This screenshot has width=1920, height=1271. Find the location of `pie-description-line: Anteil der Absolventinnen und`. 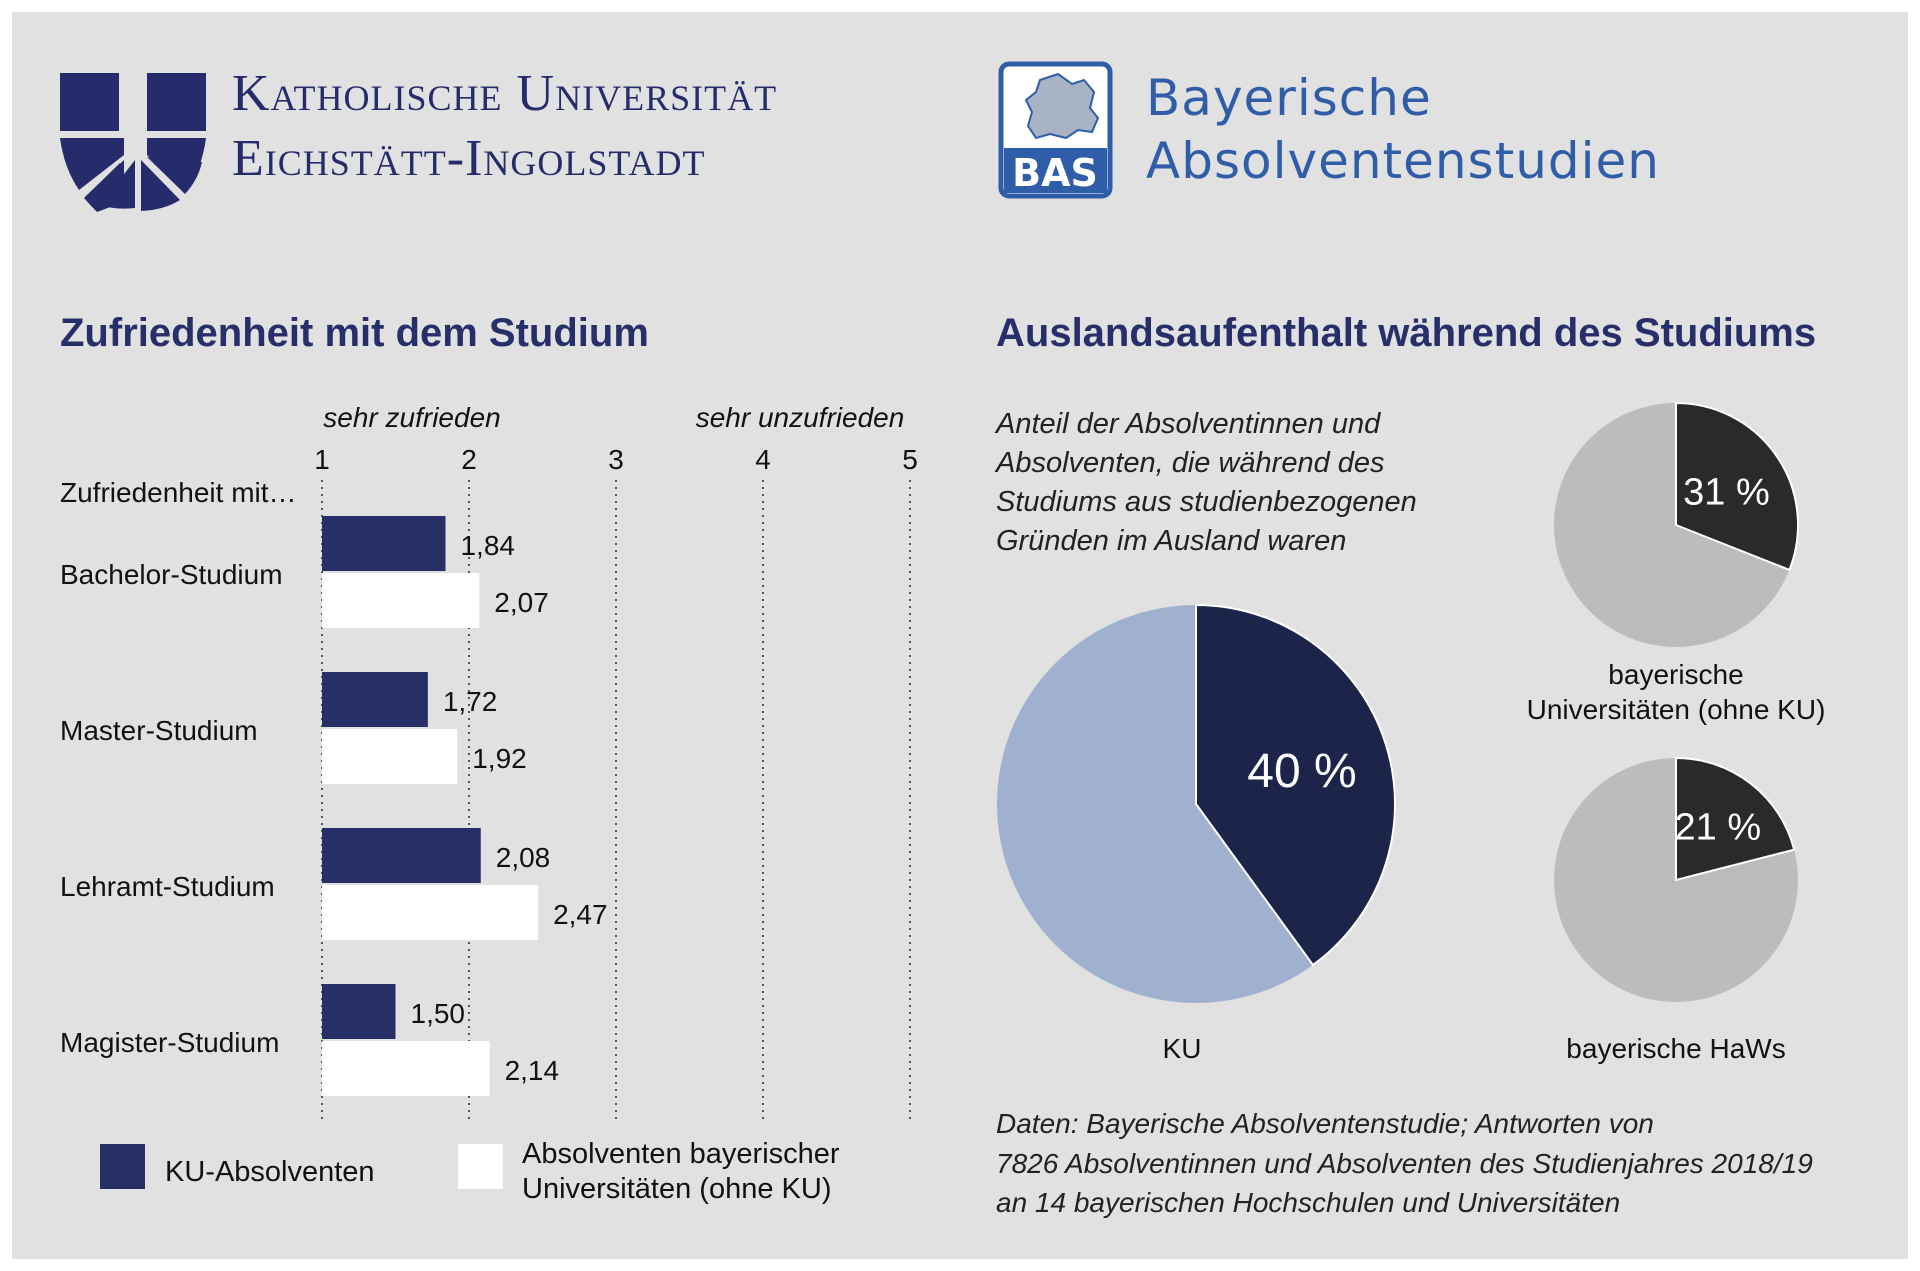

pie-description-line: Anteil der Absolventinnen und is located at coordinates (1187, 424).